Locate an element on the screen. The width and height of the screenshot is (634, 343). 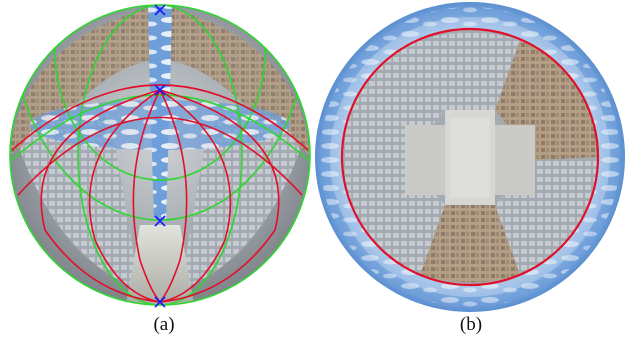
vanishing-point-markers is located at coordinates (160, 156).